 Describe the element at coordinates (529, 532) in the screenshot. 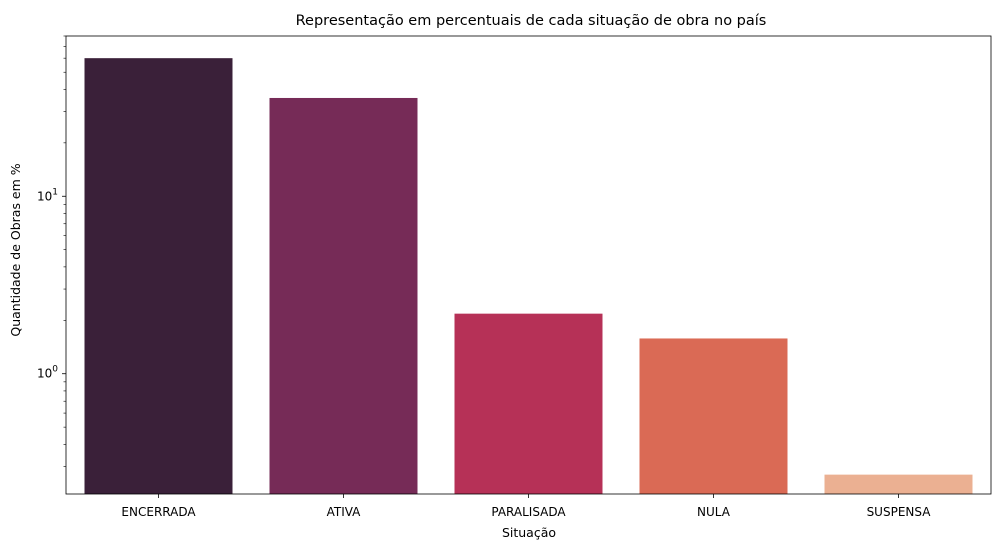

I see `x-axis-label: Situação` at that location.